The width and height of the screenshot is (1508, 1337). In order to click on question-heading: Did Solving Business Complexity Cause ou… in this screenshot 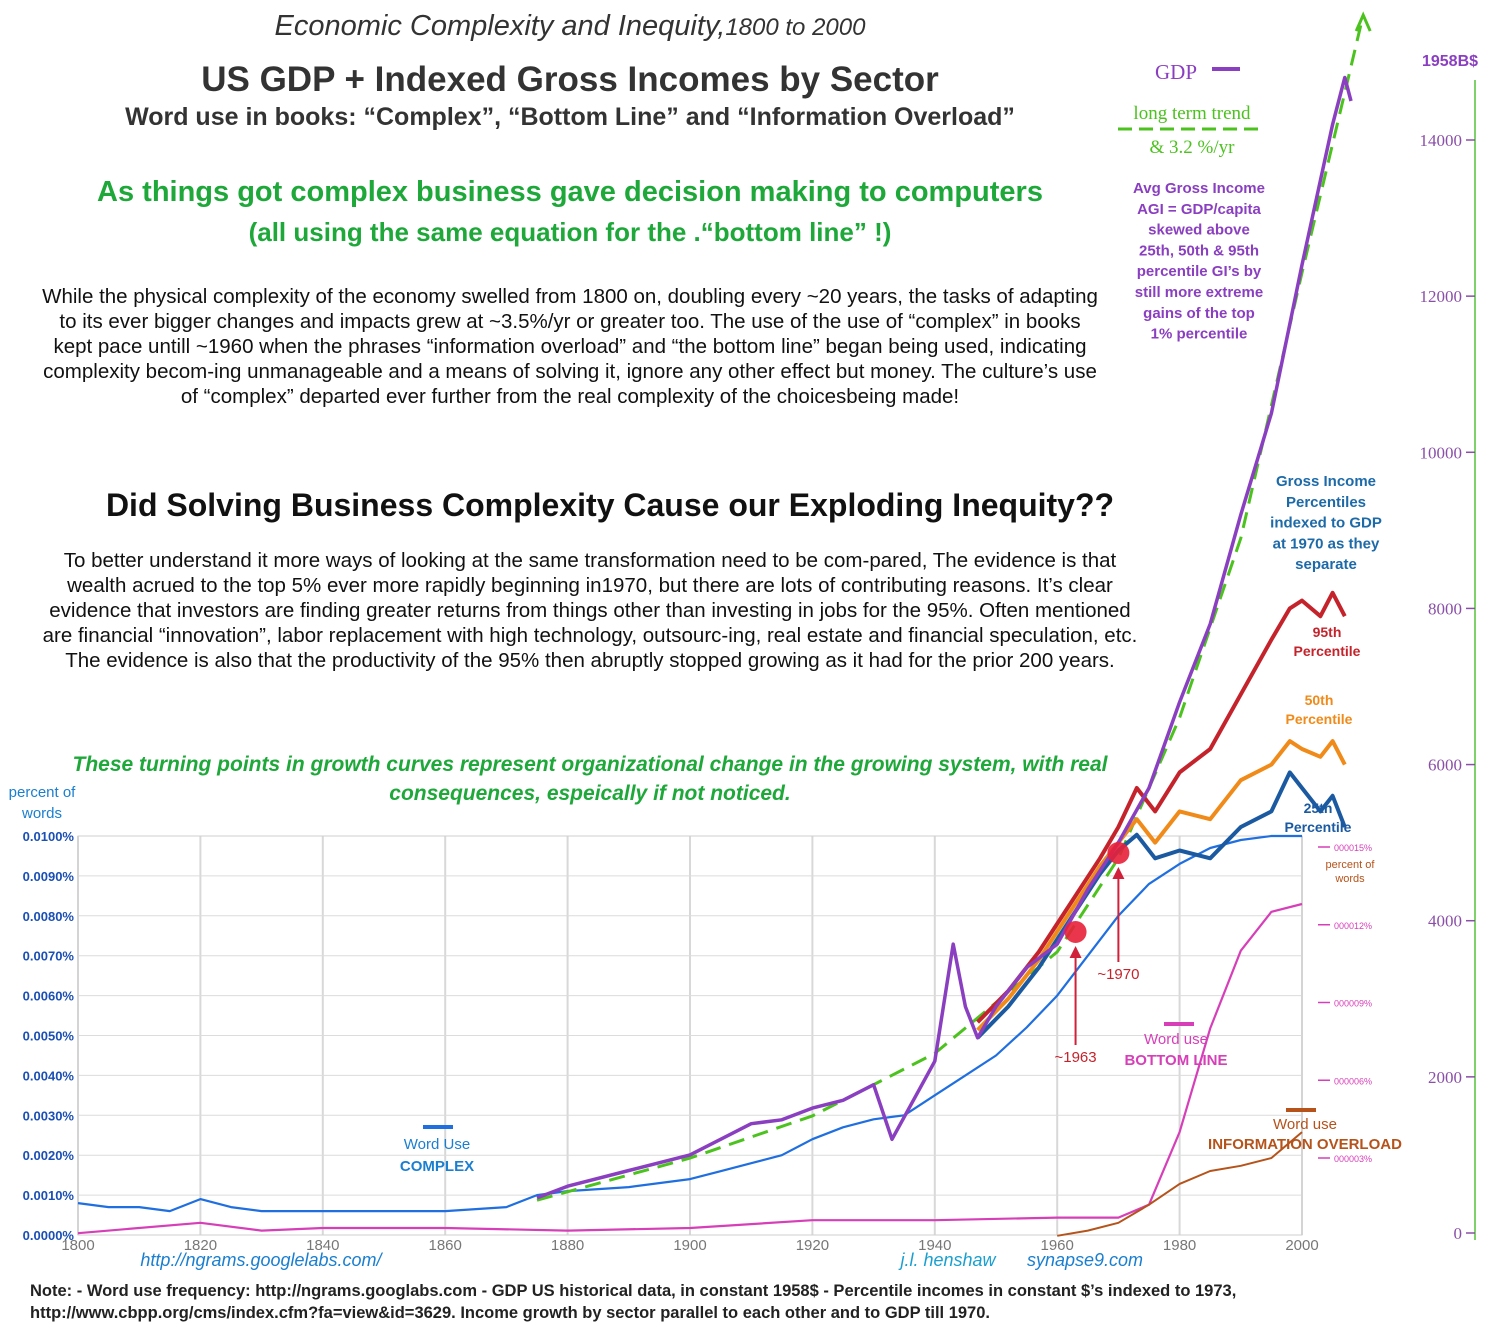, I will do `click(610, 505)`.